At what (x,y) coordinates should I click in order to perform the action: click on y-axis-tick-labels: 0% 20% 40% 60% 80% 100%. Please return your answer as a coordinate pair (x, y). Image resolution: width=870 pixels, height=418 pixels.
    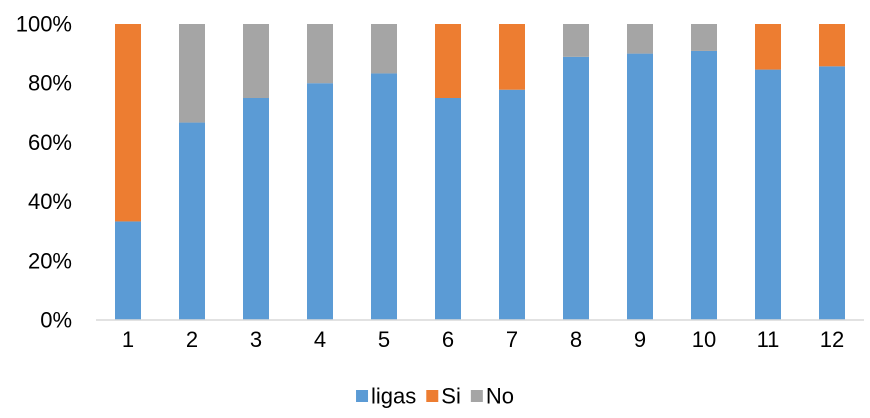
    Looking at the image, I should click on (44, 172).